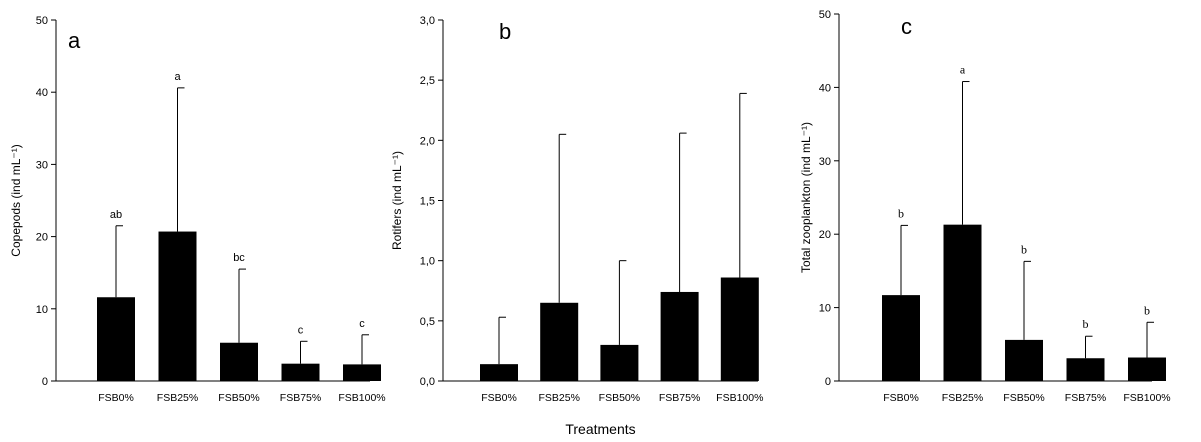 The image size is (1201, 442). Describe the element at coordinates (74, 40) in the screenshot. I see `panel-letter: a` at that location.